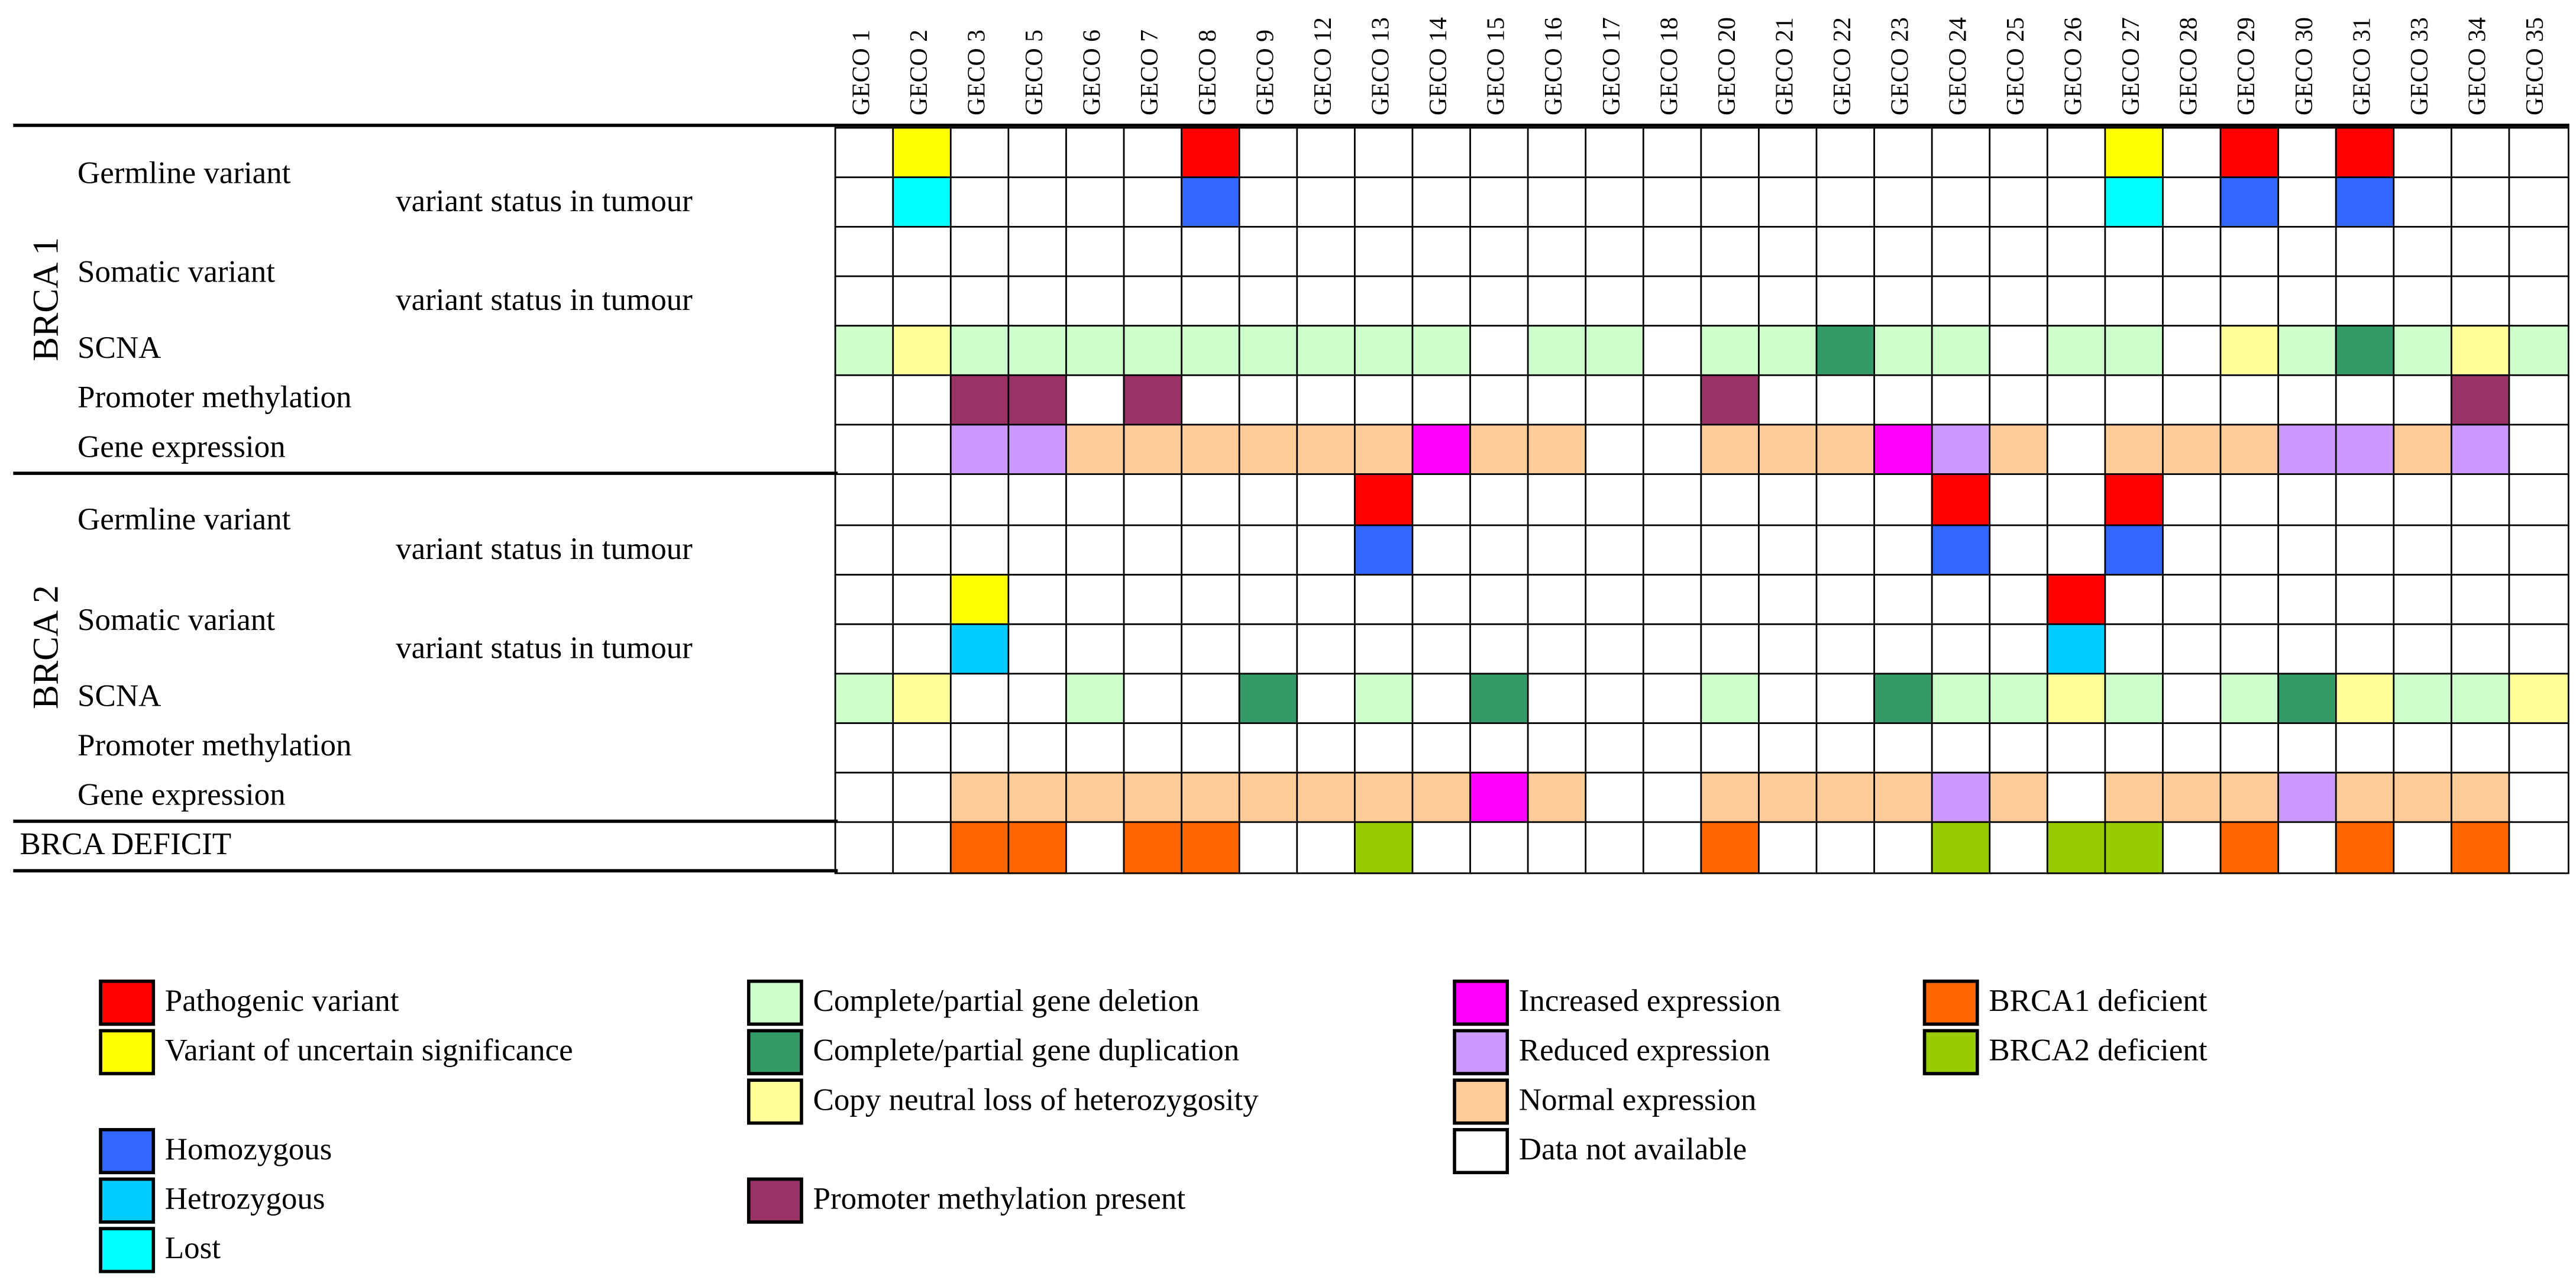 The width and height of the screenshot is (2576, 1283). Describe the element at coordinates (1670, 66) in the screenshot. I see `column-header-label: GECO 18` at that location.